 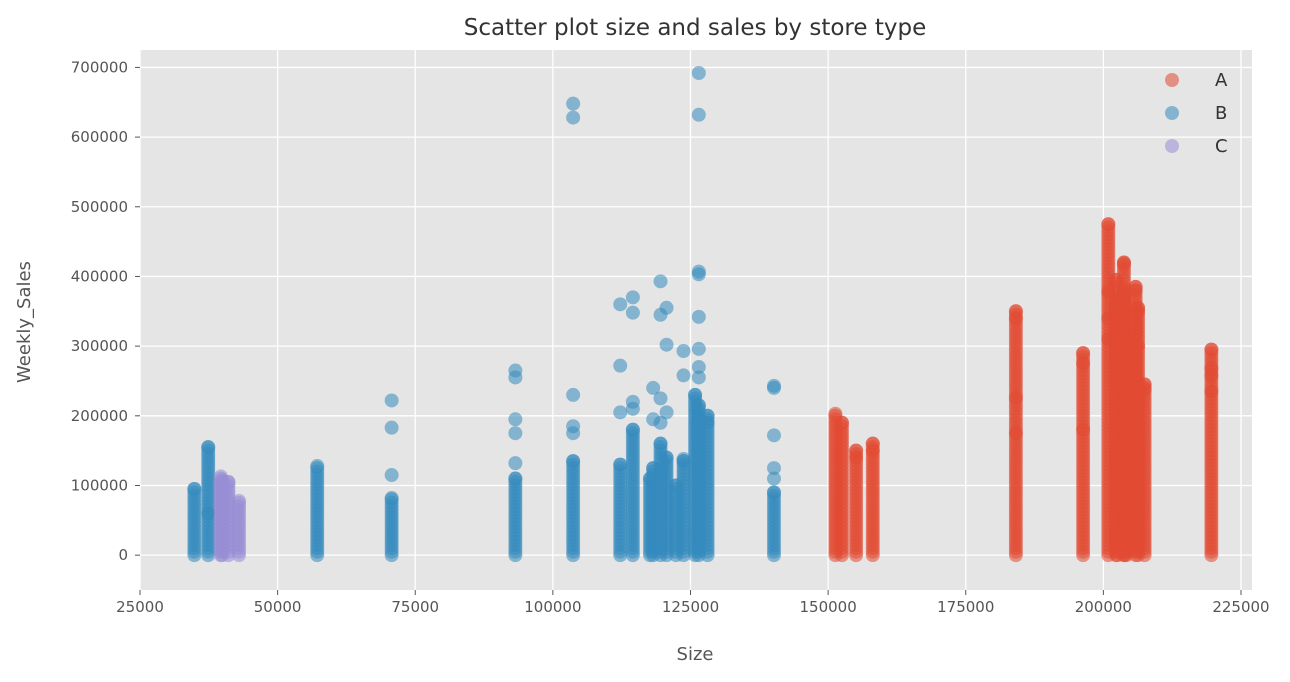 What do you see at coordinates (140, 607) in the screenshot?
I see `x-tick-label: 25000` at bounding box center [140, 607].